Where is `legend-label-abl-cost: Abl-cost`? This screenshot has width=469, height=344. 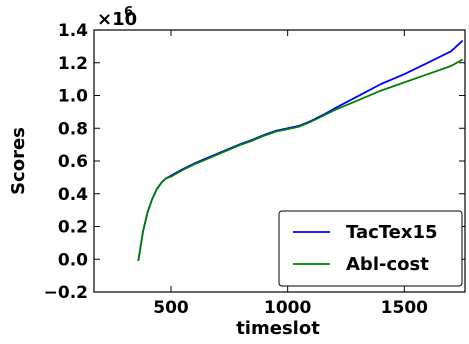
legend-label-abl-cost: Abl-cost is located at coordinates (387, 264).